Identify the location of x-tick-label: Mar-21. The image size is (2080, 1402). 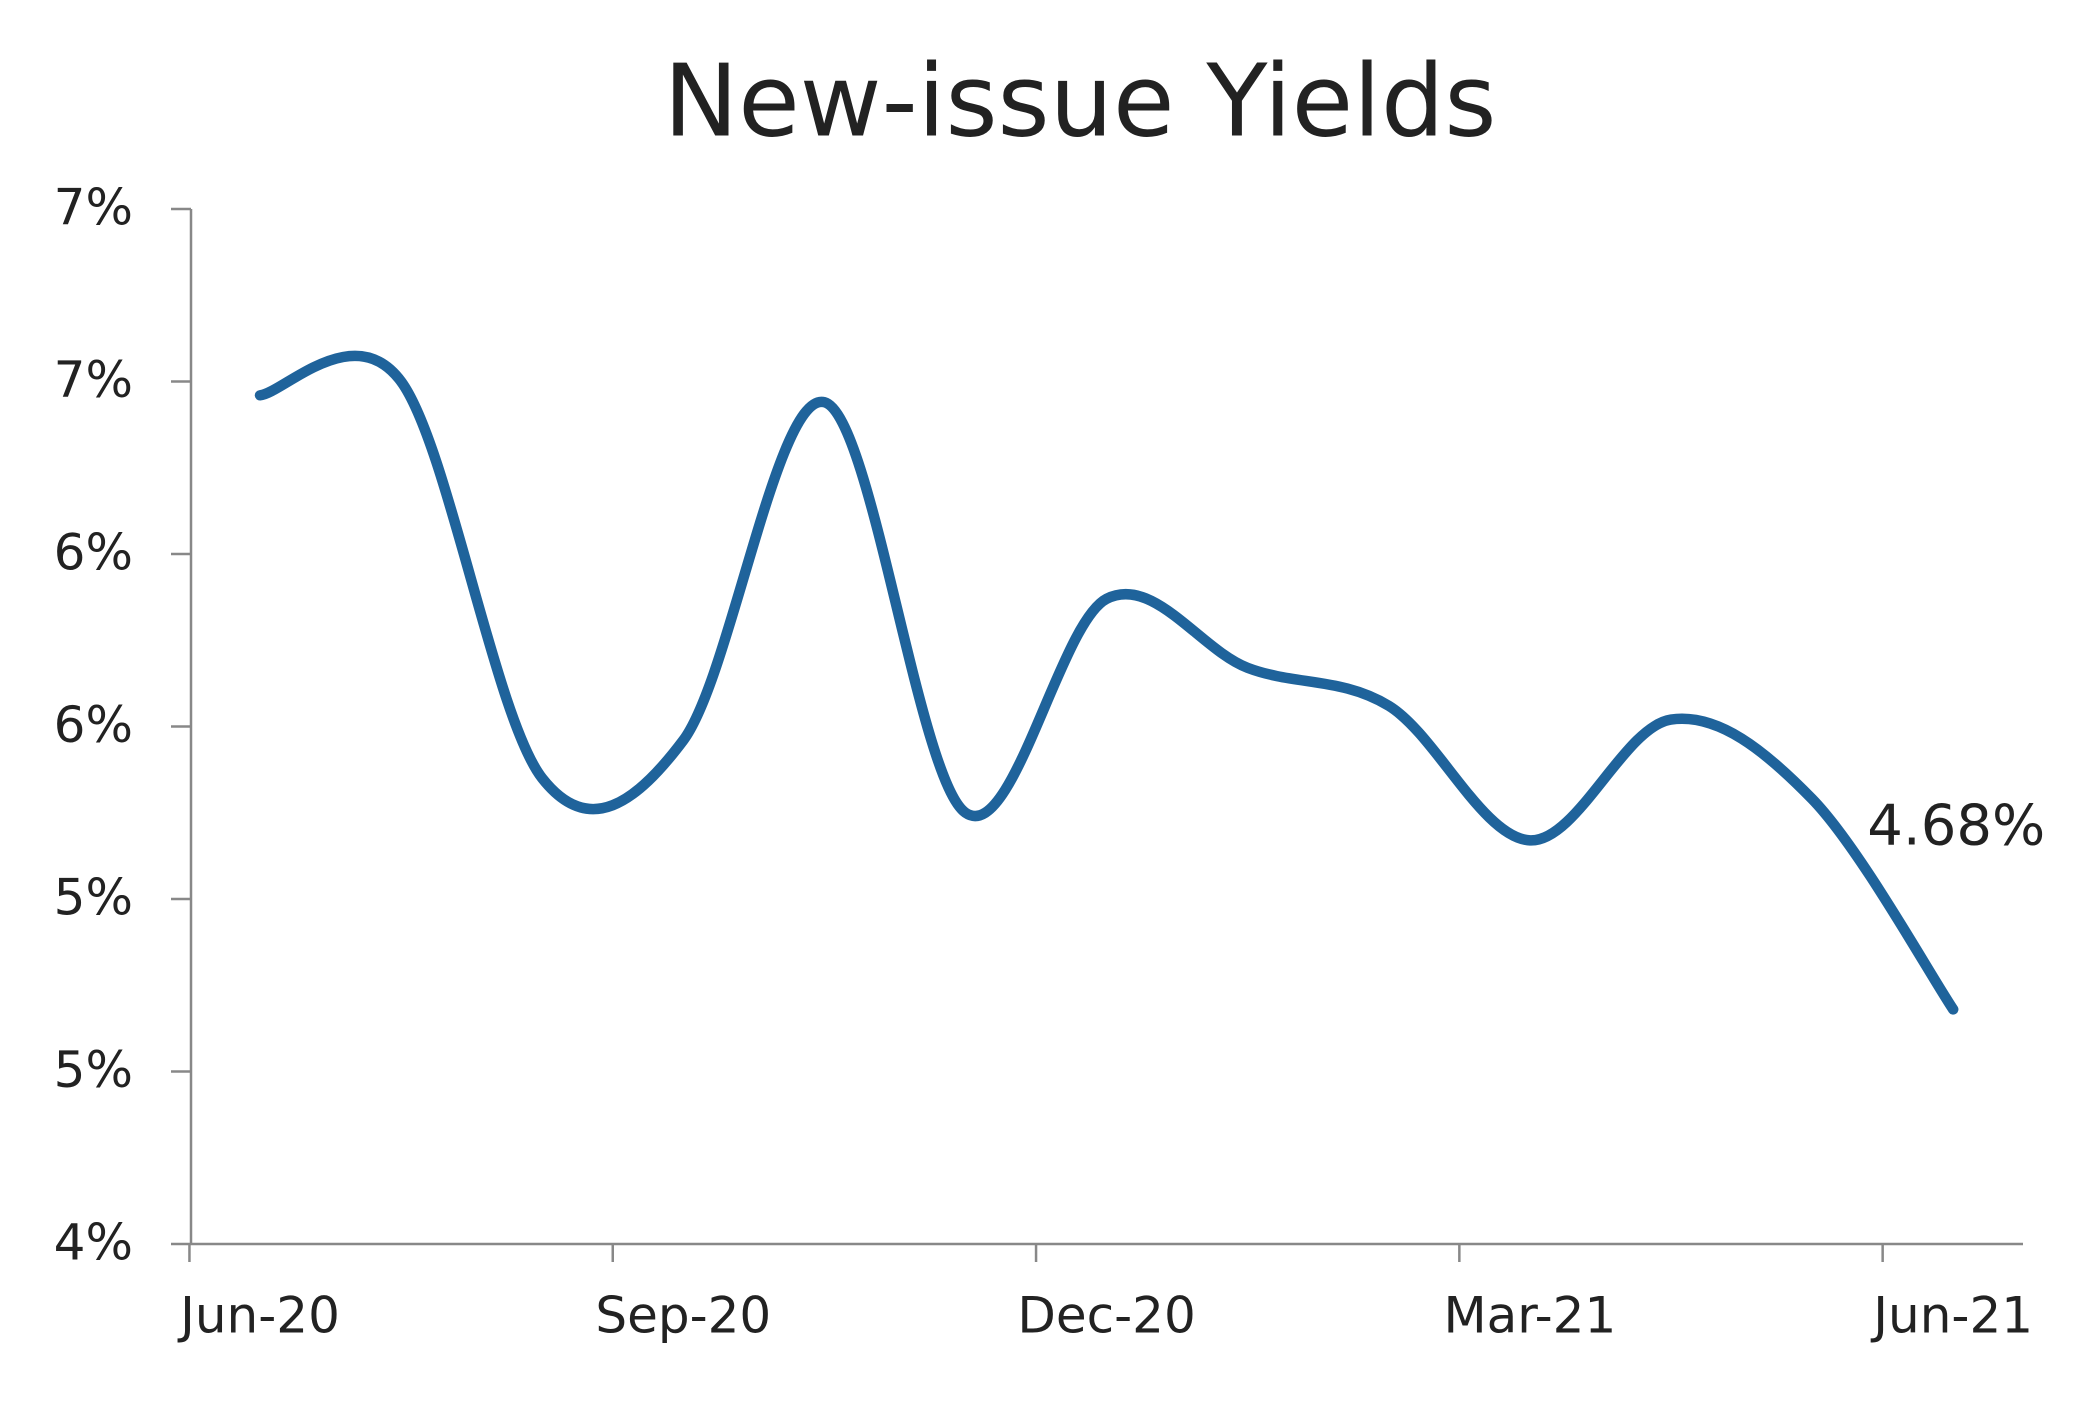
(1529, 1316).